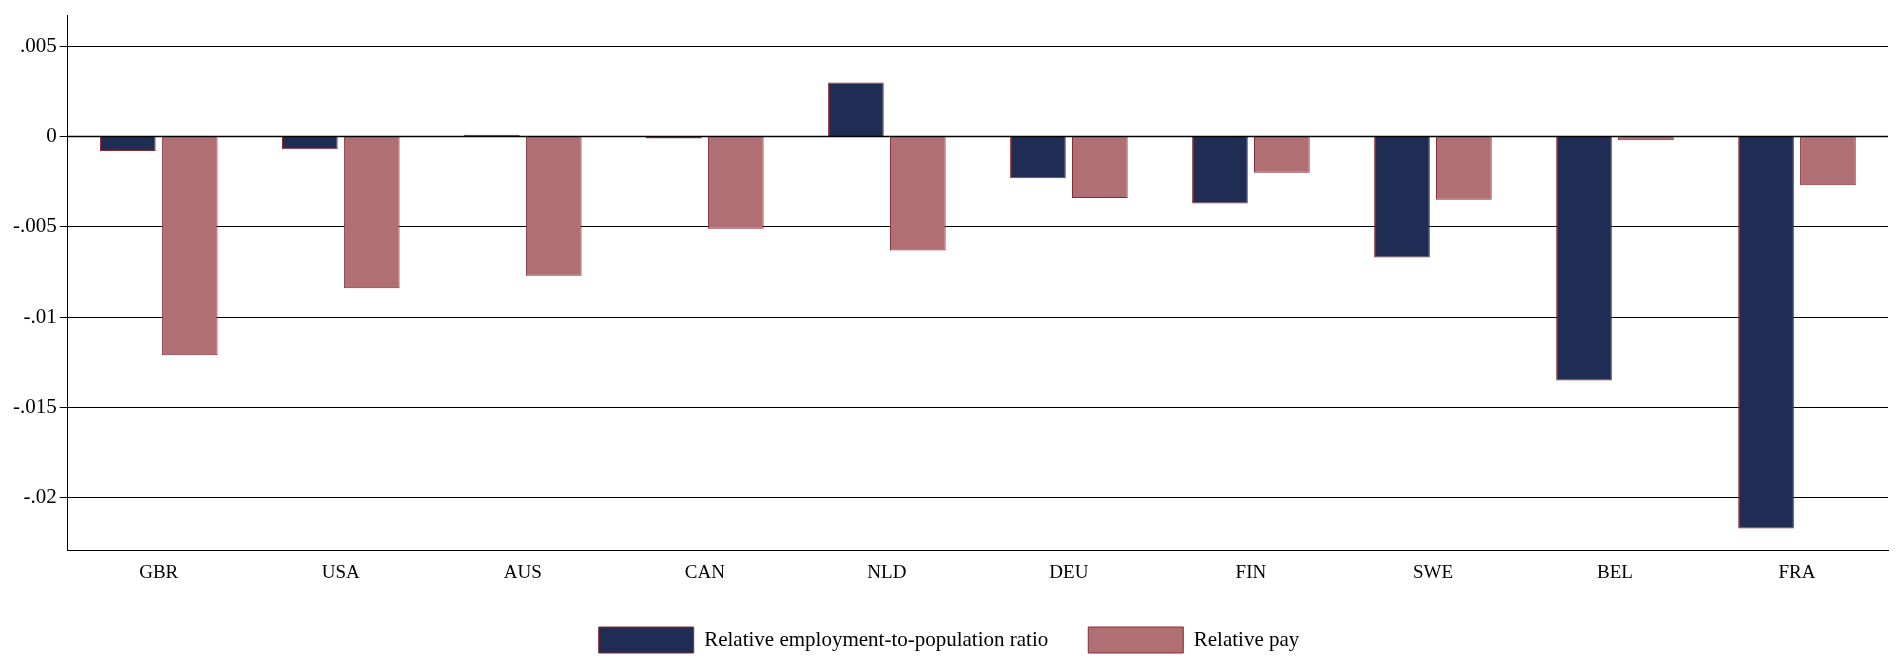 This screenshot has height=667, width=1903. I want to click on y-tick-label: .005, so click(38, 44).